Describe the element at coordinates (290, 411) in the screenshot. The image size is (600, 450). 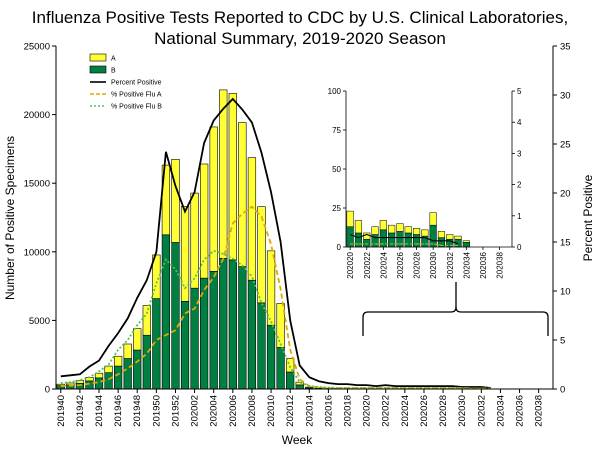
I see `x-tick-label: 202012` at that location.